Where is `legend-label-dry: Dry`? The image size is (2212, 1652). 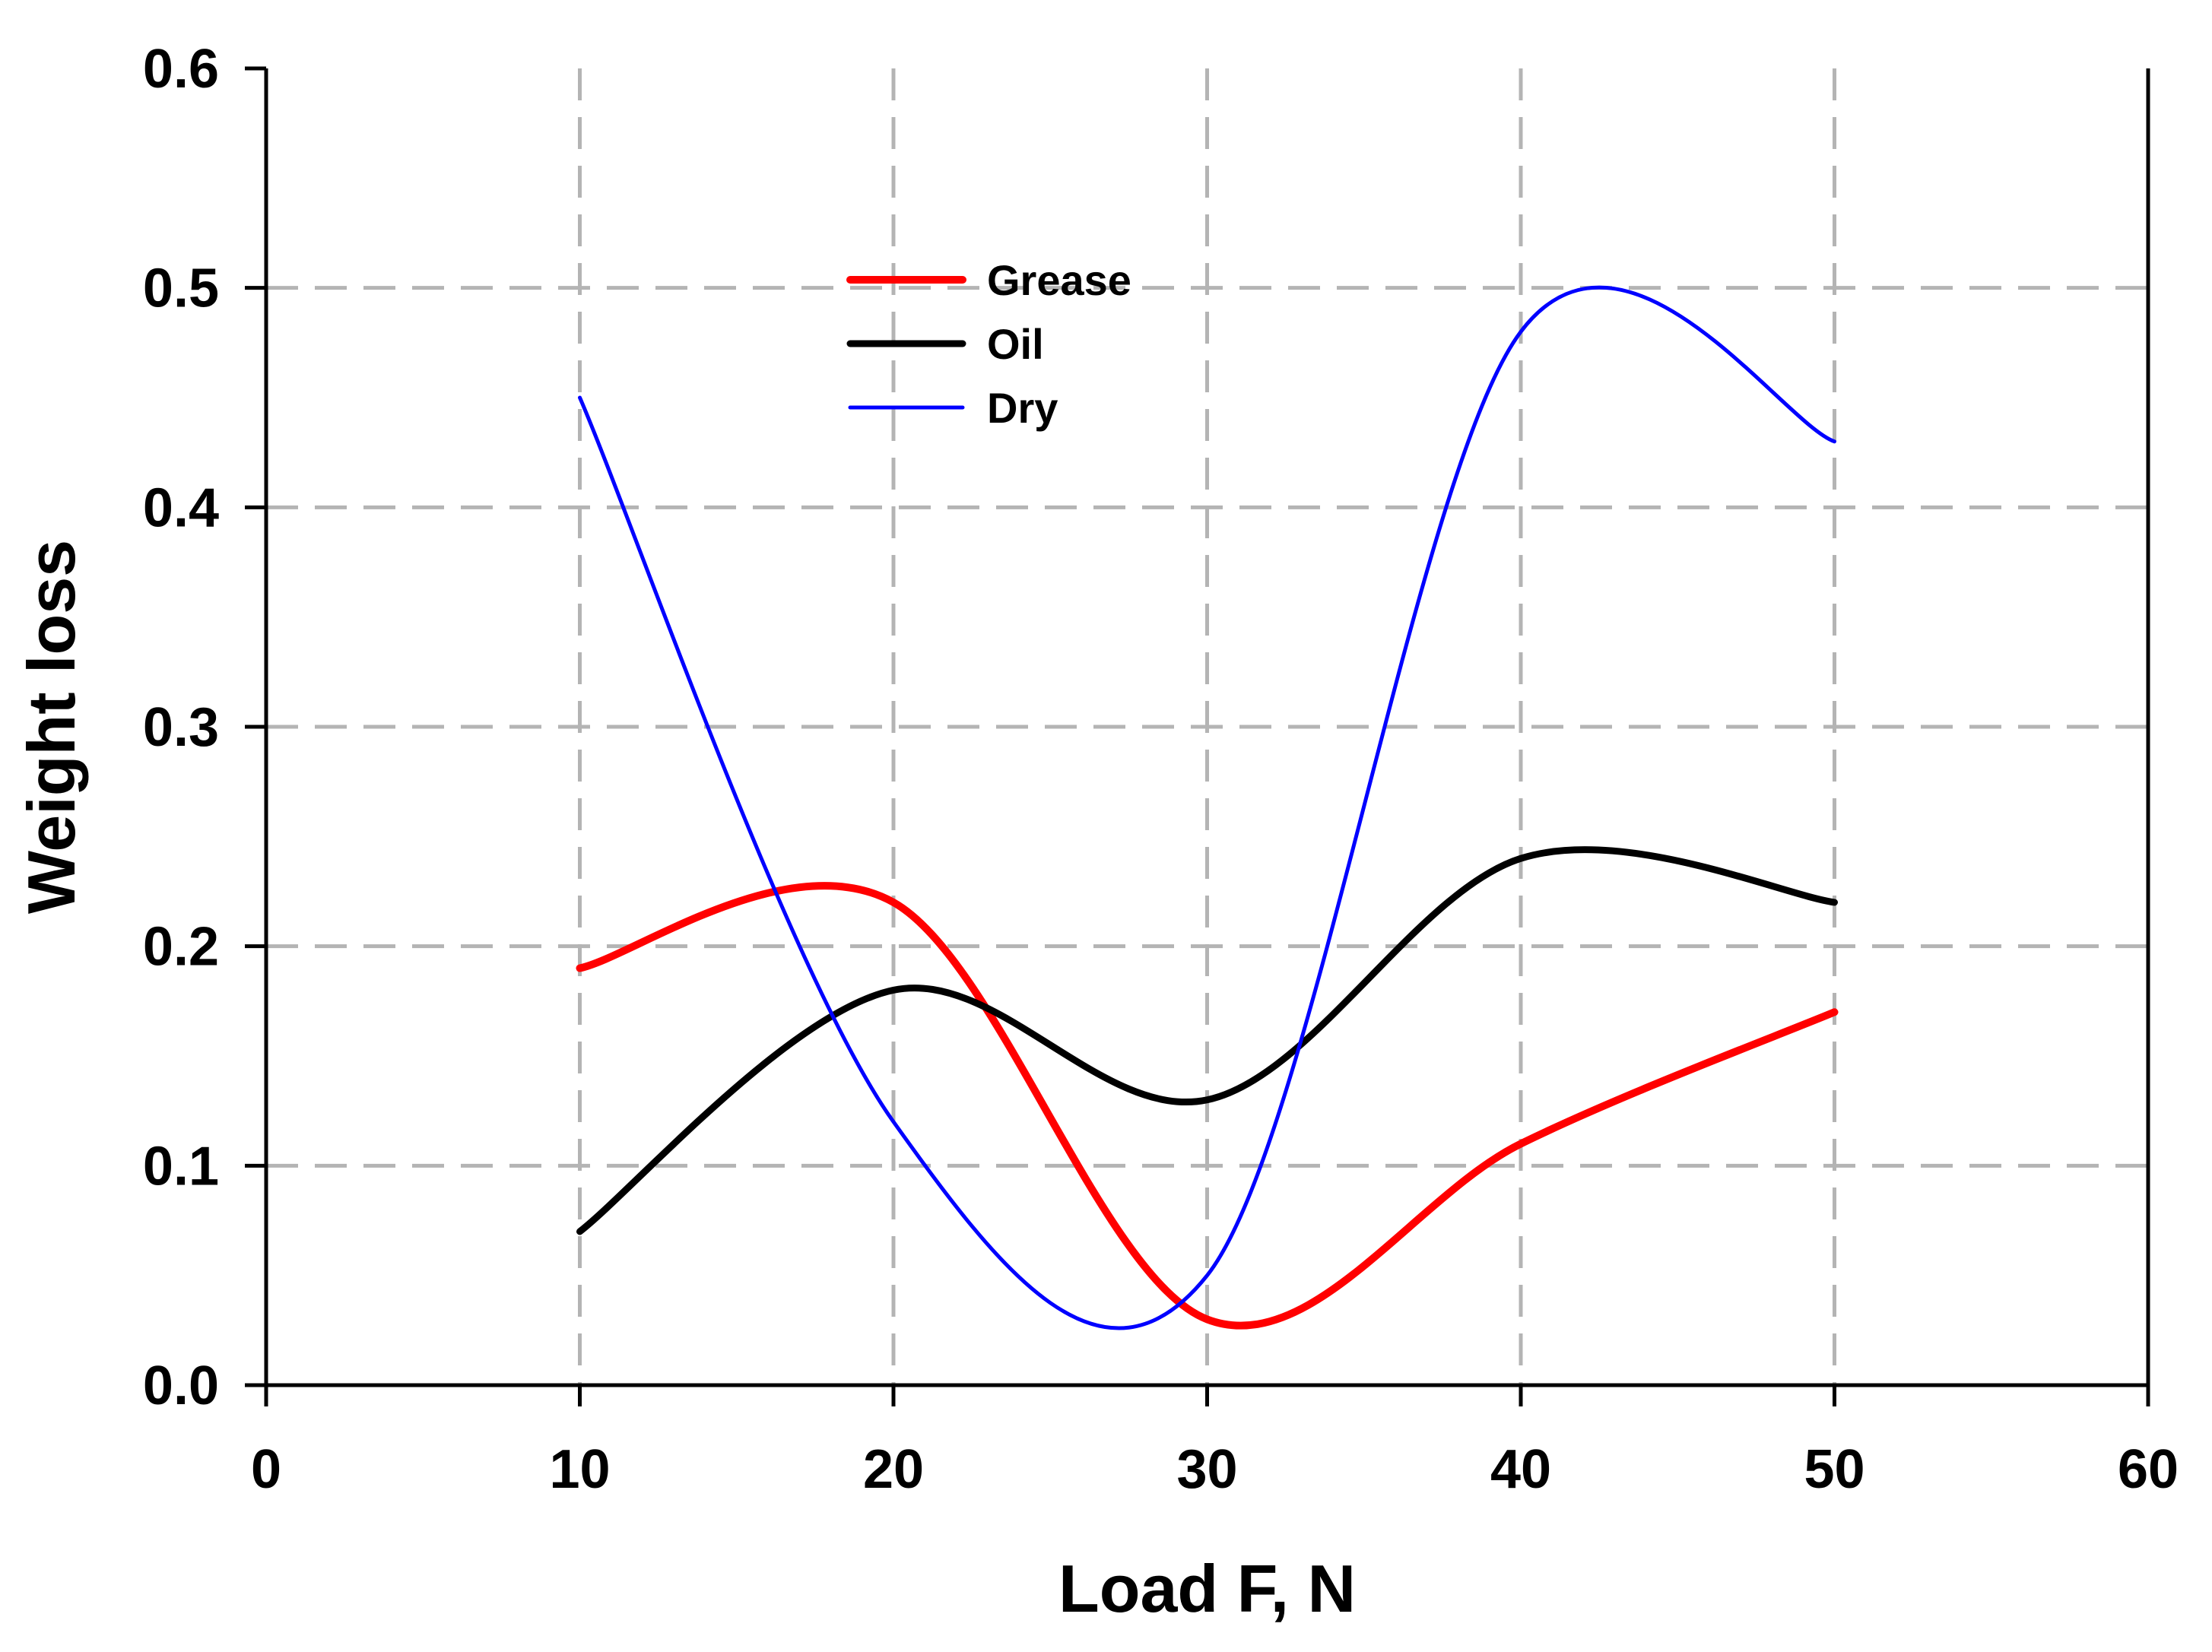 legend-label-dry: Dry is located at coordinates (1022, 408).